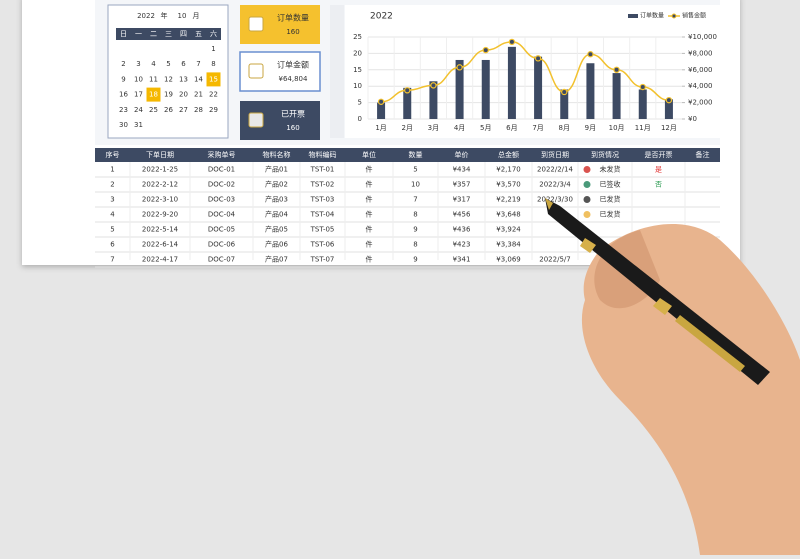  Describe the element at coordinates (213, 49) in the screenshot. I see `day: 1` at that location.